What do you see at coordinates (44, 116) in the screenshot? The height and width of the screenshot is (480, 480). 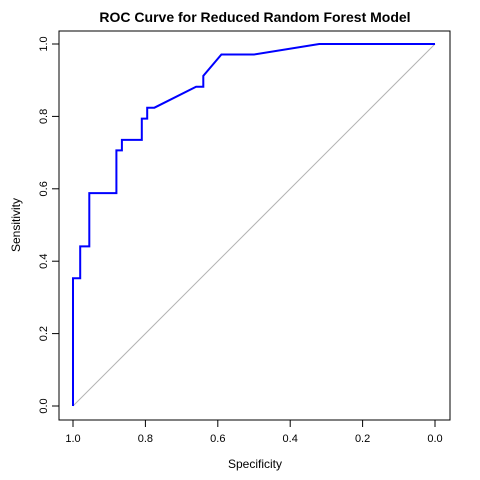 I see `y-tick-label: 0.8` at bounding box center [44, 116].